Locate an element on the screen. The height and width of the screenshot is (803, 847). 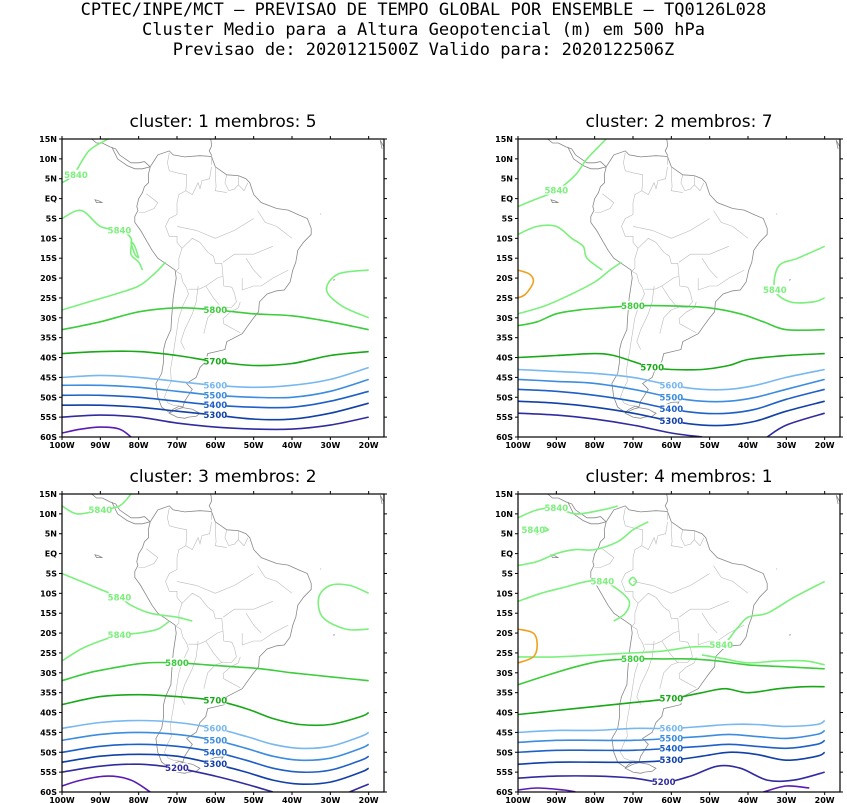
lon-label: 50W is located at coordinates (710, 799).